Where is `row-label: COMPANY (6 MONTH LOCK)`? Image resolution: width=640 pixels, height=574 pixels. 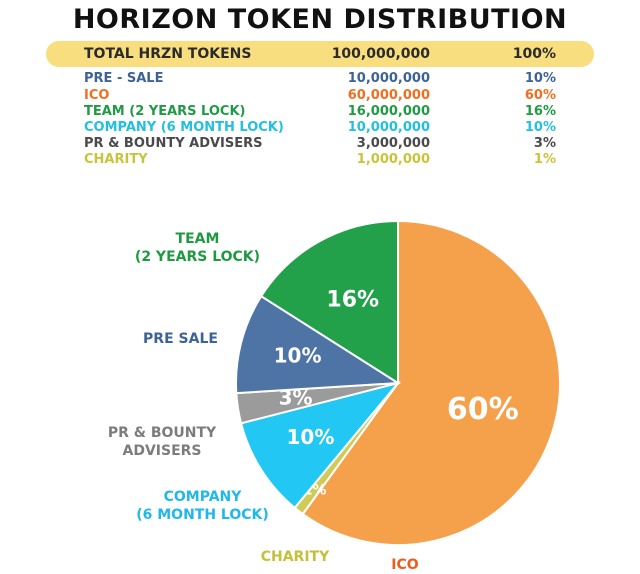
row-label: COMPANY (6 MONTH LOCK) is located at coordinates (184, 127).